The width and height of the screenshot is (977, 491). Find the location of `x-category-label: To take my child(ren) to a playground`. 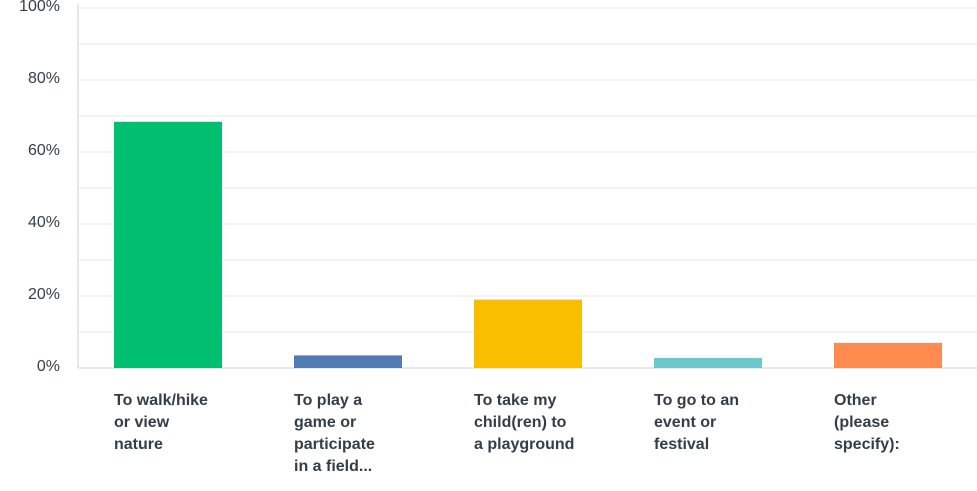

x-category-label: To take my child(ren) to a playground is located at coordinates (524, 422).